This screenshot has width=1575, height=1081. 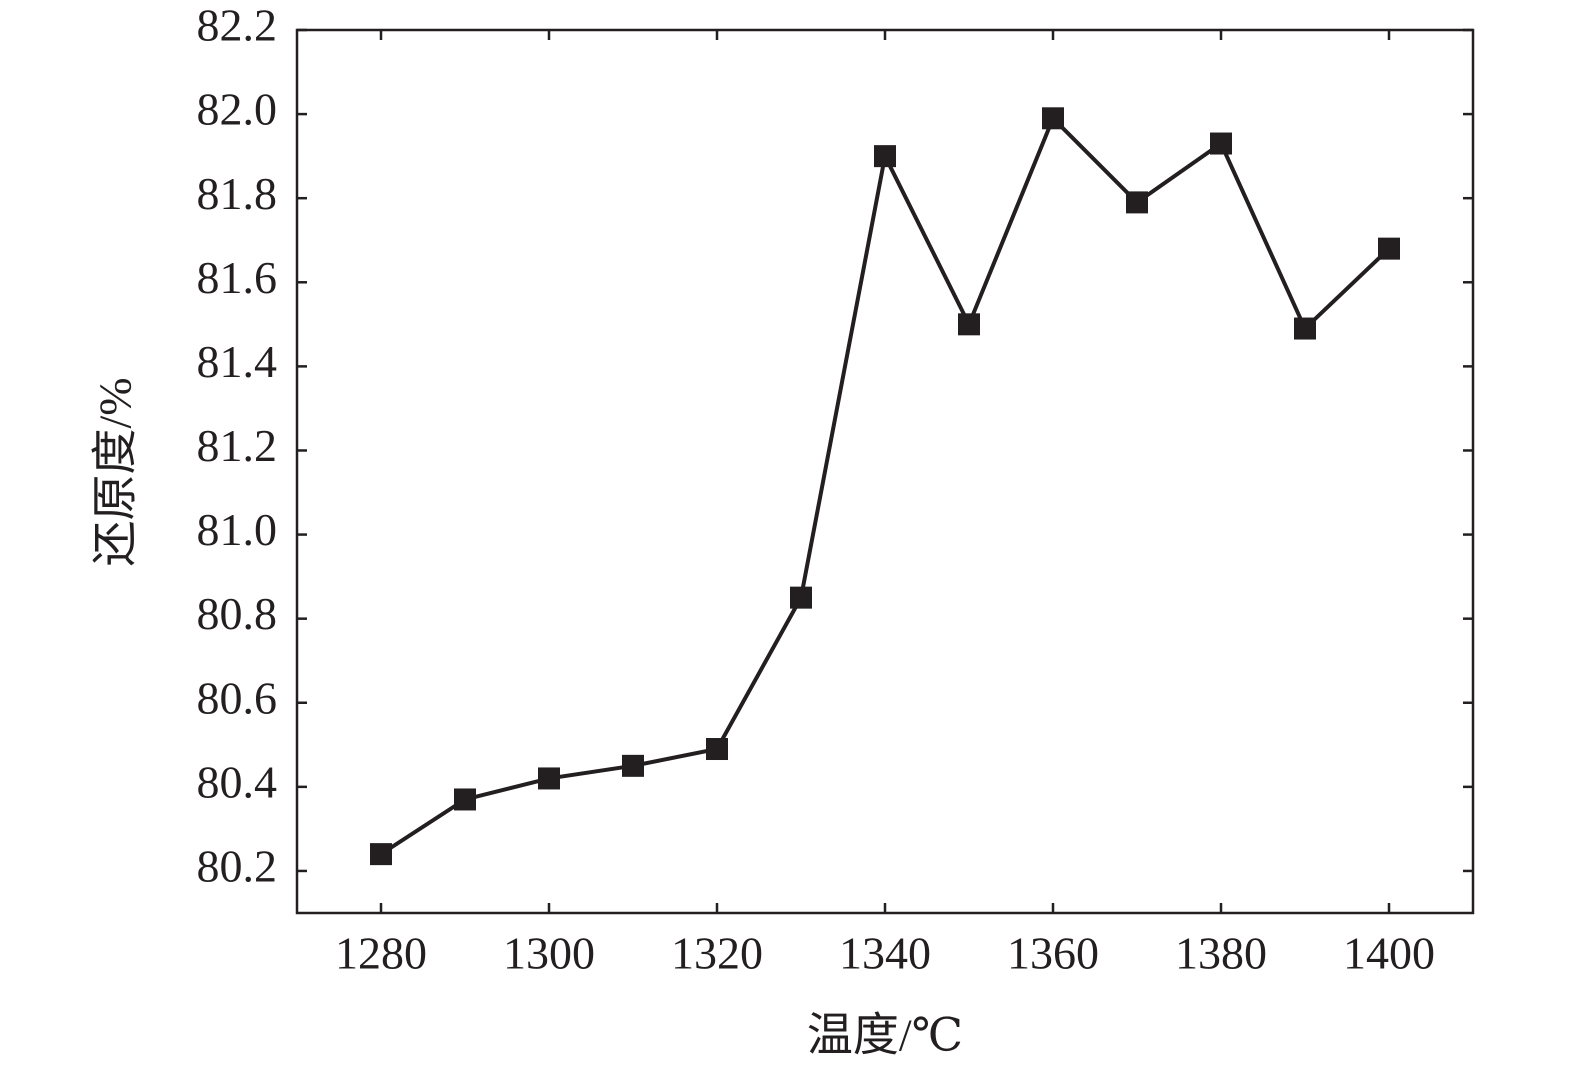 I want to click on y-tick-label: 80.2, so click(x=237, y=866).